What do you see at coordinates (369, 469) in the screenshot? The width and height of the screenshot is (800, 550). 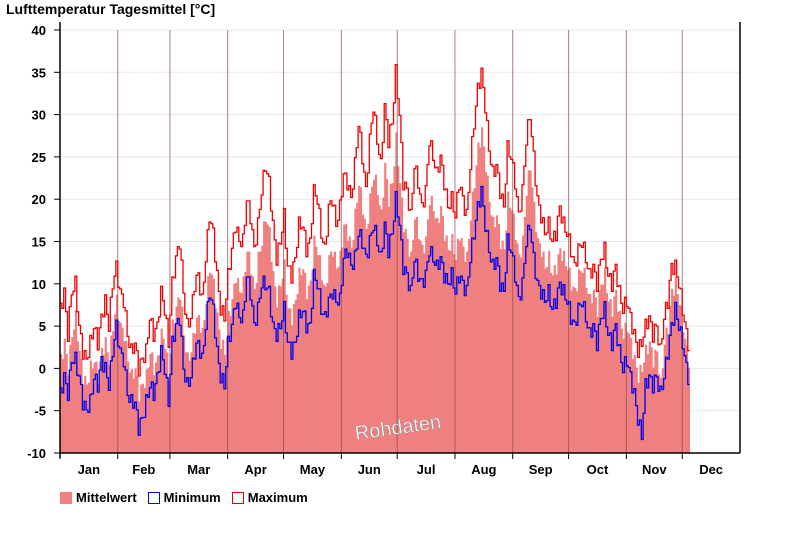 I see `x-tick-label: Jun` at bounding box center [369, 469].